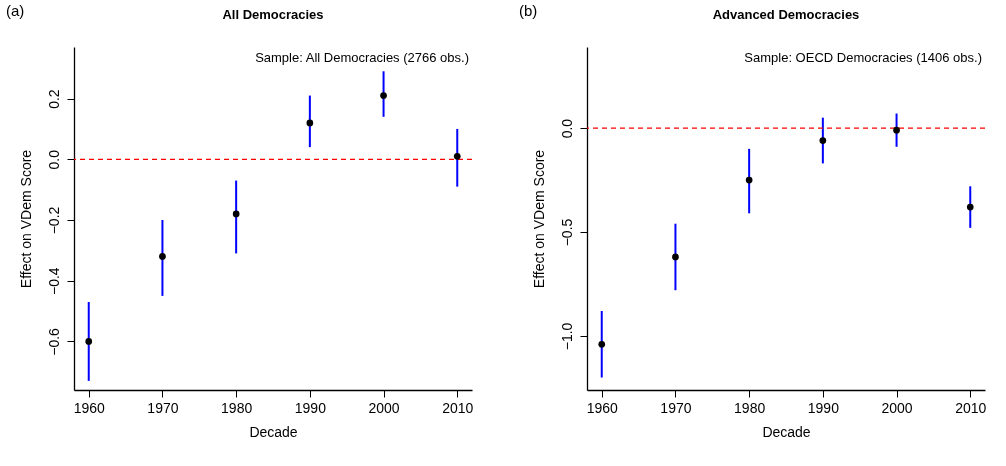 The height and width of the screenshot is (466, 1006). What do you see at coordinates (362, 57) in the screenshot?
I see `annotation: Sample: All Democracies (2766 obs.)` at bounding box center [362, 57].